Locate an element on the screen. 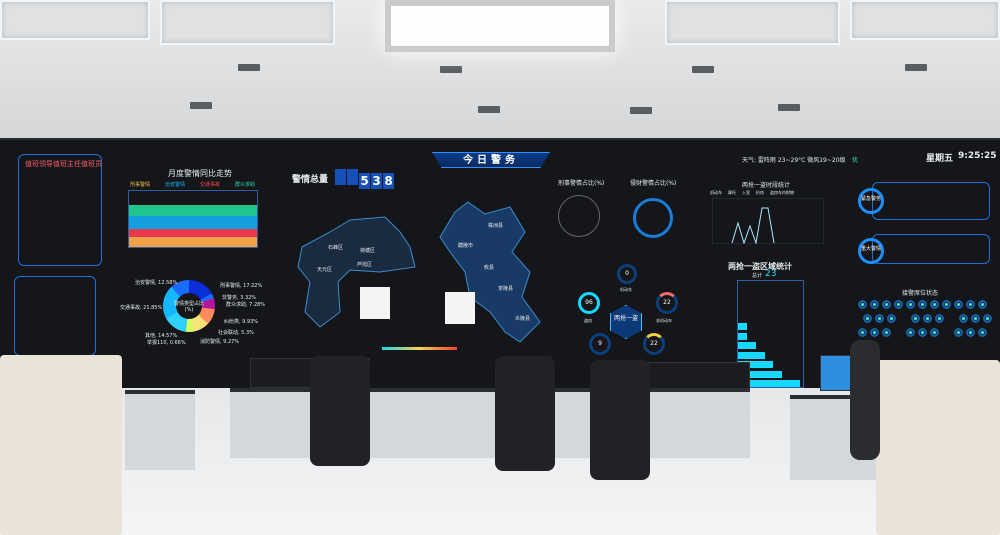 This screenshot has height=535, width=1000. type-ratio-donut is located at coordinates (189, 306).